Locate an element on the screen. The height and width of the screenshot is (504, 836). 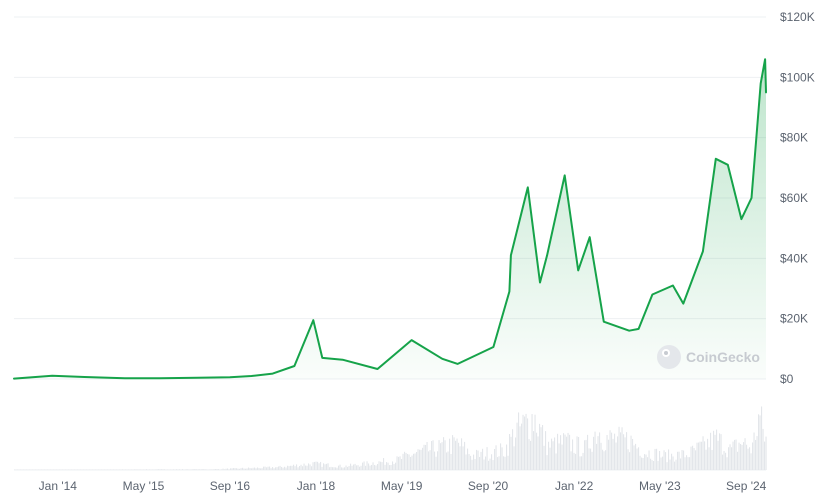
y-tick-label: $100K is located at coordinates (797, 77).